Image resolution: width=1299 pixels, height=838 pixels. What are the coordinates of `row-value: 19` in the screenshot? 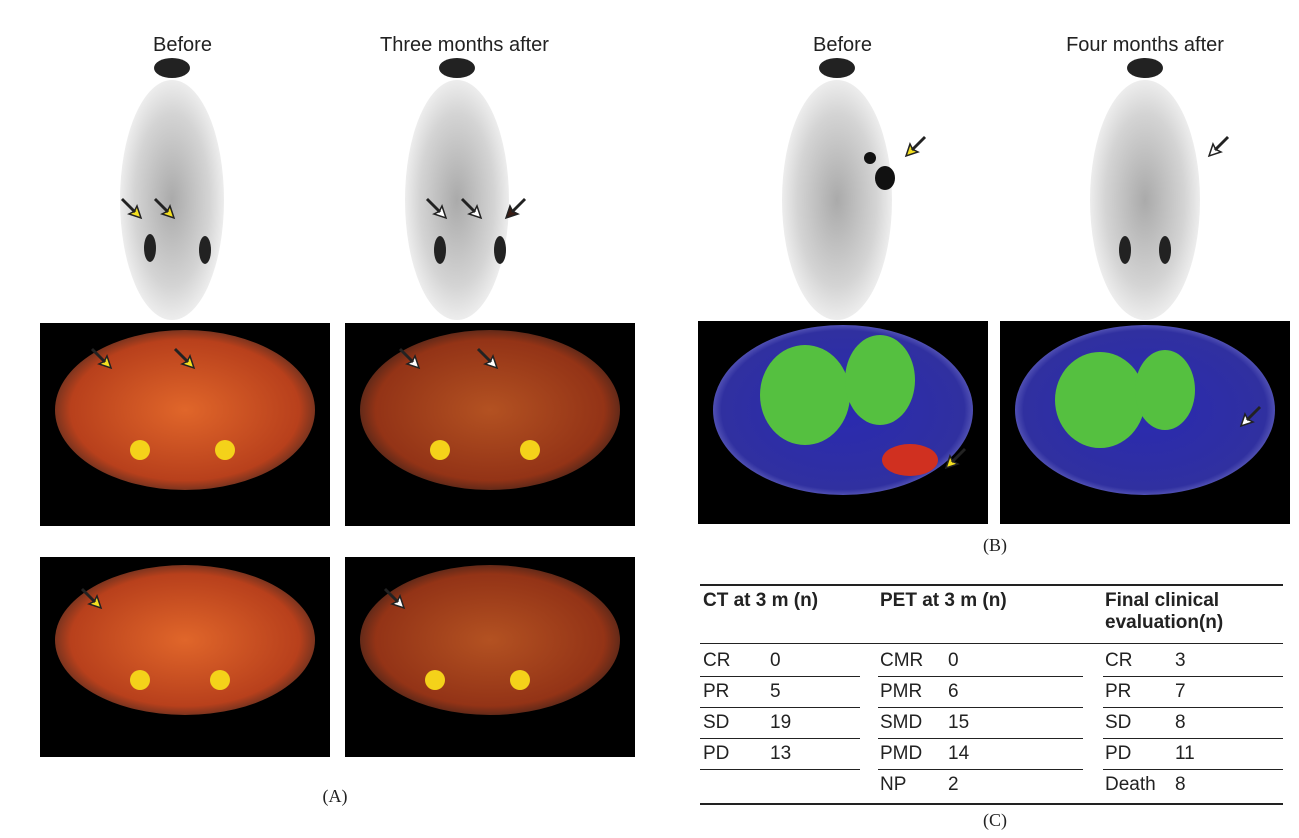 It's located at (781, 722).